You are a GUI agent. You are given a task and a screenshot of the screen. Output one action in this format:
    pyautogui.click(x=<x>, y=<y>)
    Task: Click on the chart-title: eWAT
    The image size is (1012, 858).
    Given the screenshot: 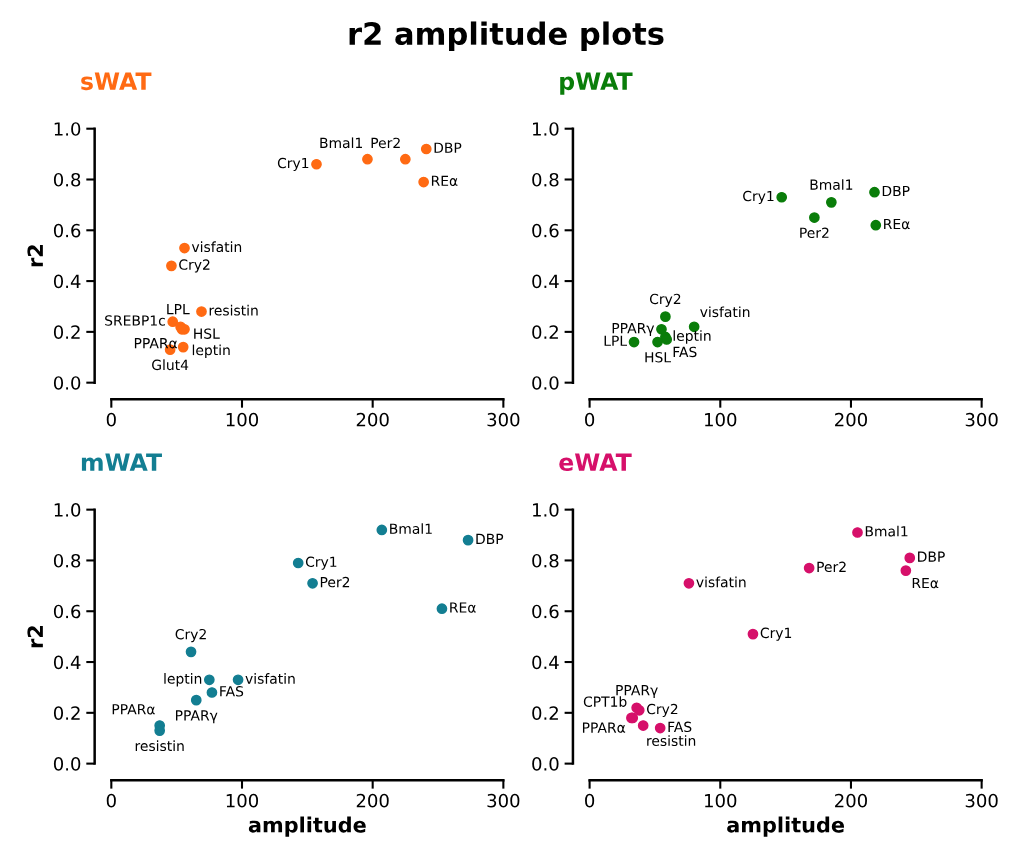 What is the action you would take?
    pyautogui.click(x=595, y=462)
    